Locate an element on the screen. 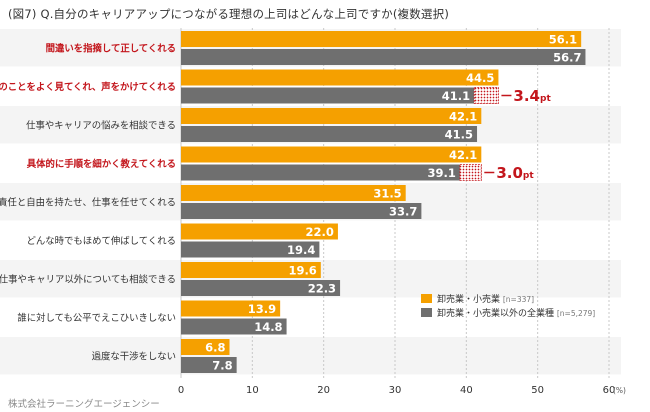  bar-value-label: 22.3 is located at coordinates (322, 289).